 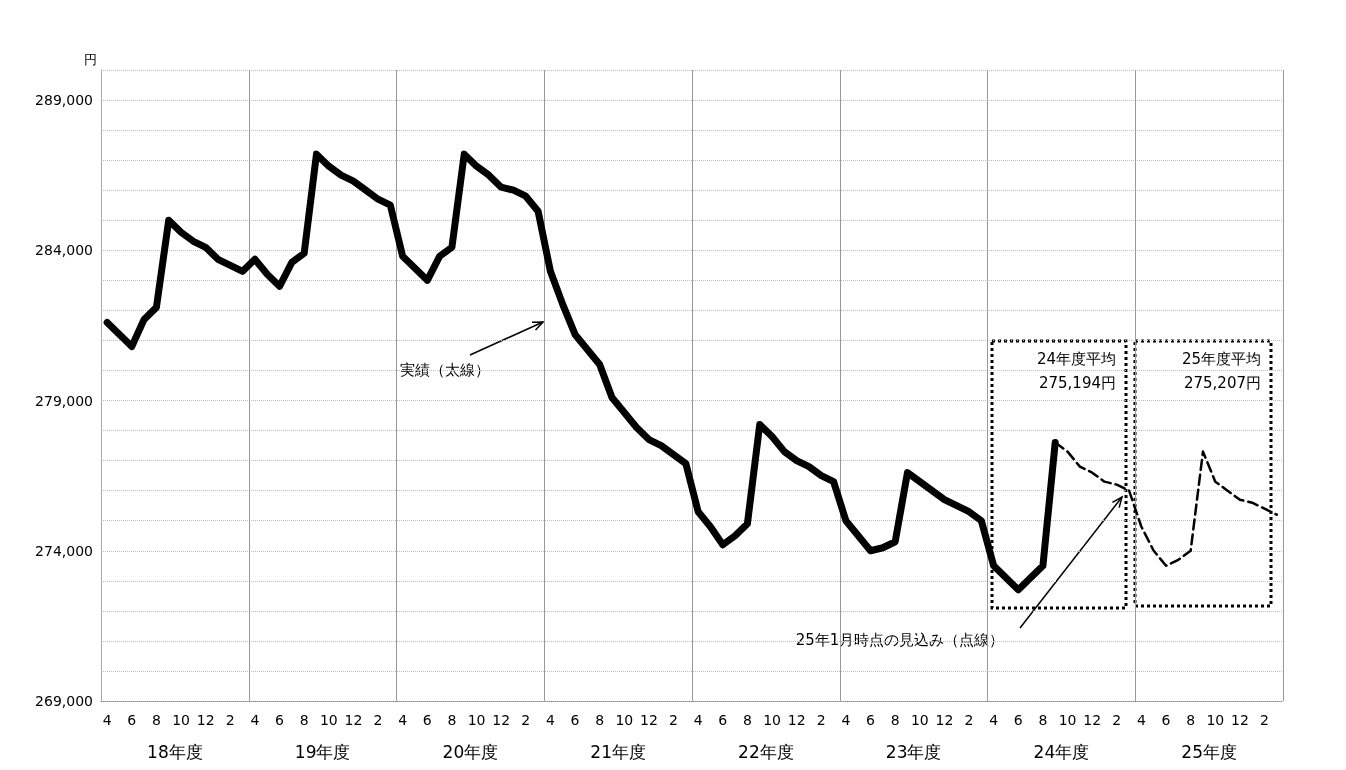 I want to click on y-tick-label: 274,000, so click(x=64, y=550).